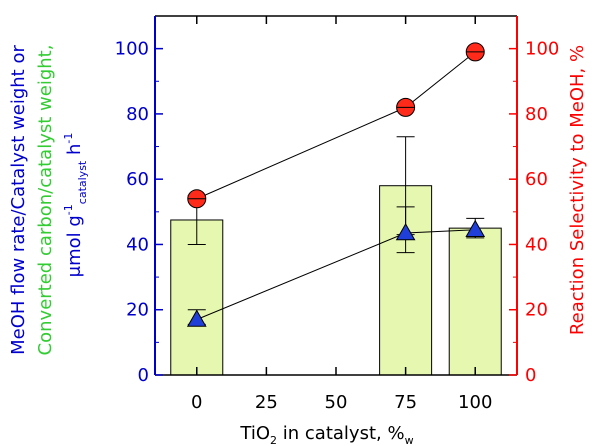 This screenshot has height=446, width=598. What do you see at coordinates (137, 310) in the screenshot?
I see `left-tick-label-1: 20` at bounding box center [137, 310].